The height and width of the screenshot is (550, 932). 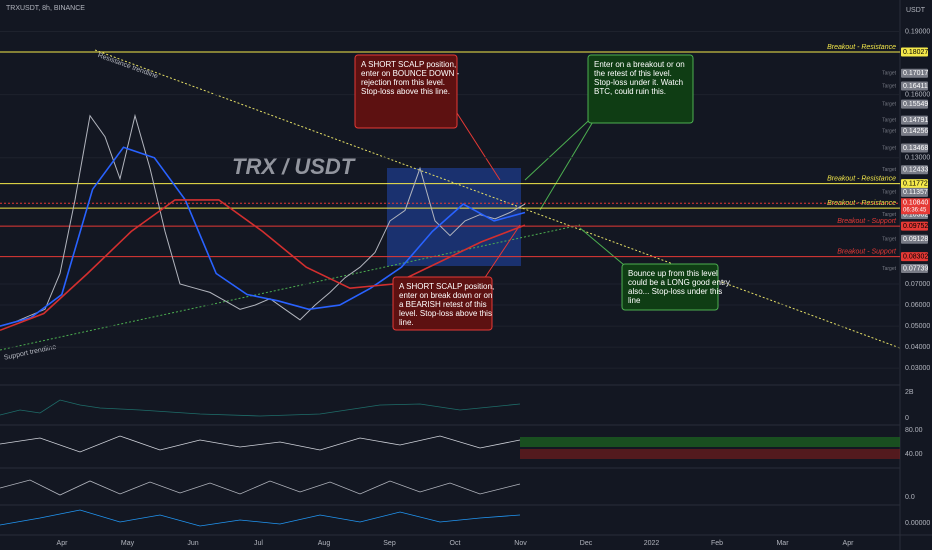 I want to click on indicator-label: 2B, so click(x=909, y=392).